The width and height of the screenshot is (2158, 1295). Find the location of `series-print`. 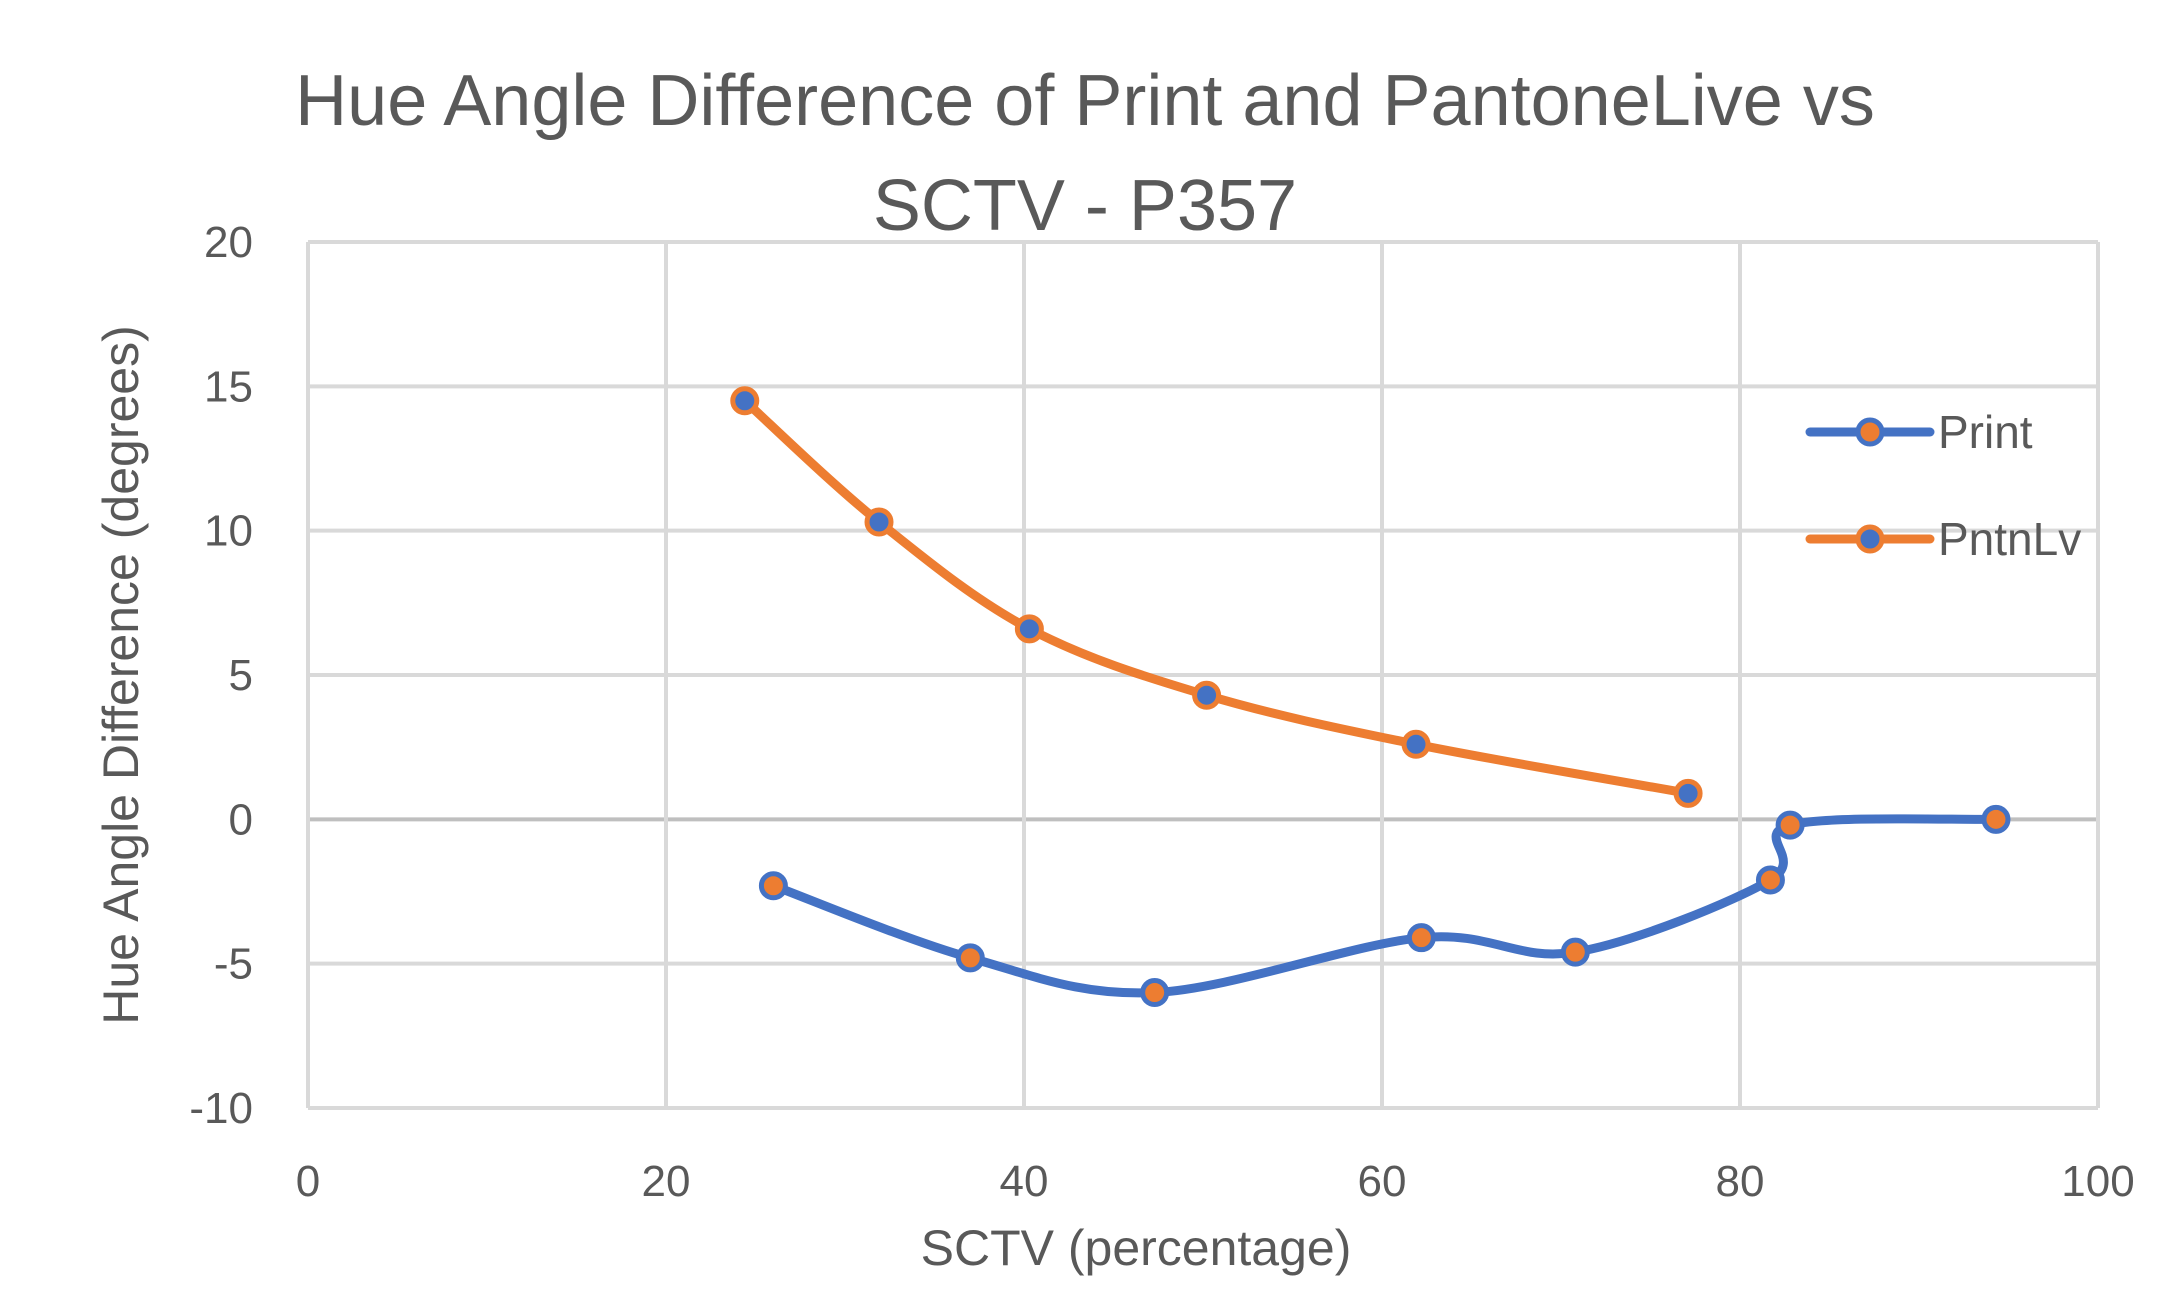

series-print is located at coordinates (1384, 906).